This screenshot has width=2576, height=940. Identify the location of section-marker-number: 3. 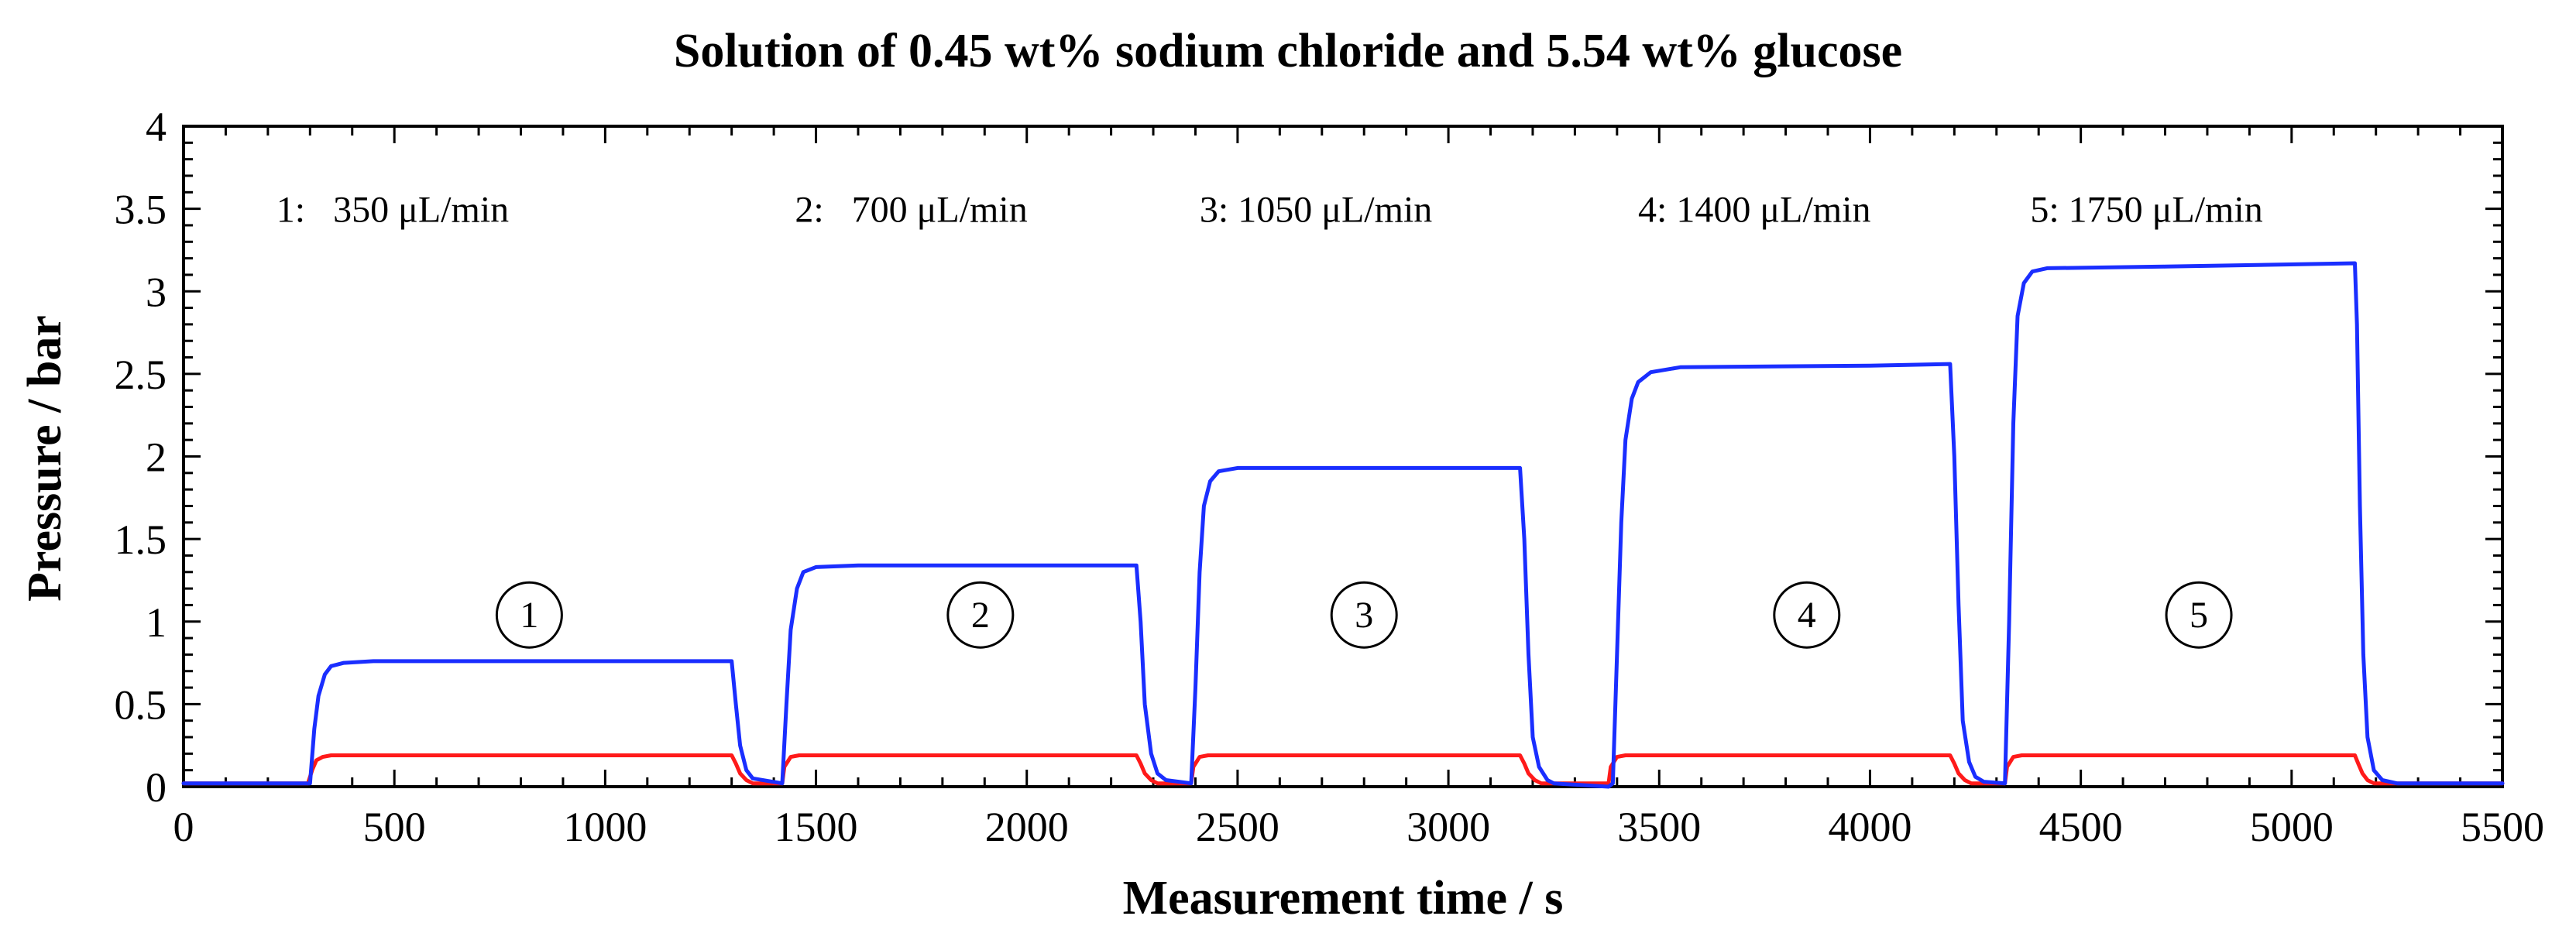
(1364, 615).